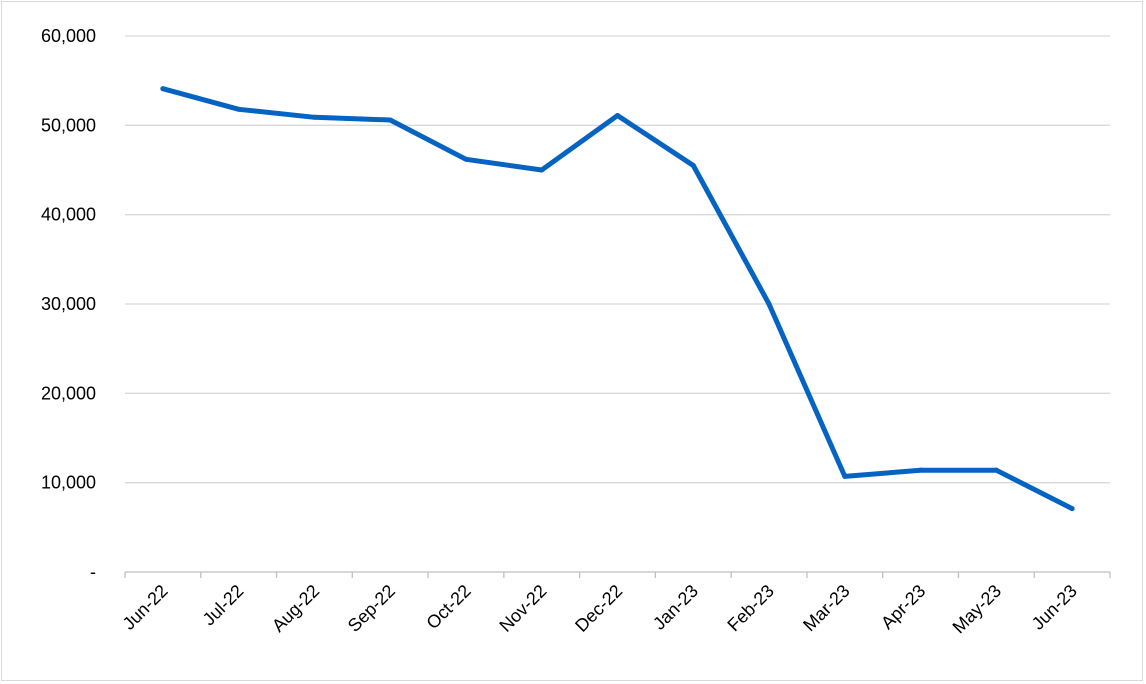 This screenshot has width=1146, height=684. What do you see at coordinates (93, 572) in the screenshot?
I see `y-tick-label: -` at bounding box center [93, 572].